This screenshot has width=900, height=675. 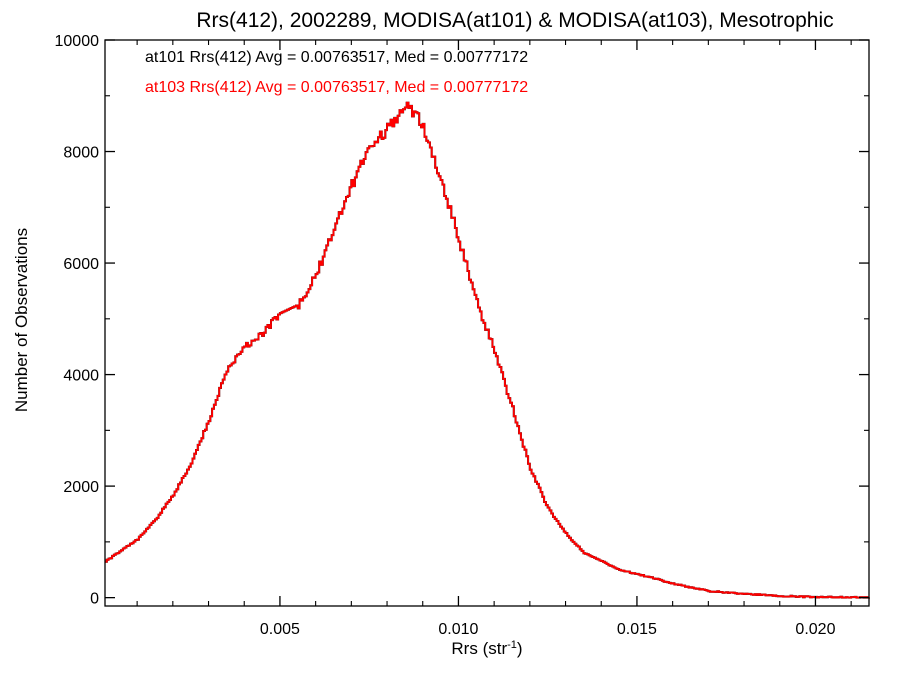 I want to click on y-tick-label: 8000, so click(x=81, y=153).